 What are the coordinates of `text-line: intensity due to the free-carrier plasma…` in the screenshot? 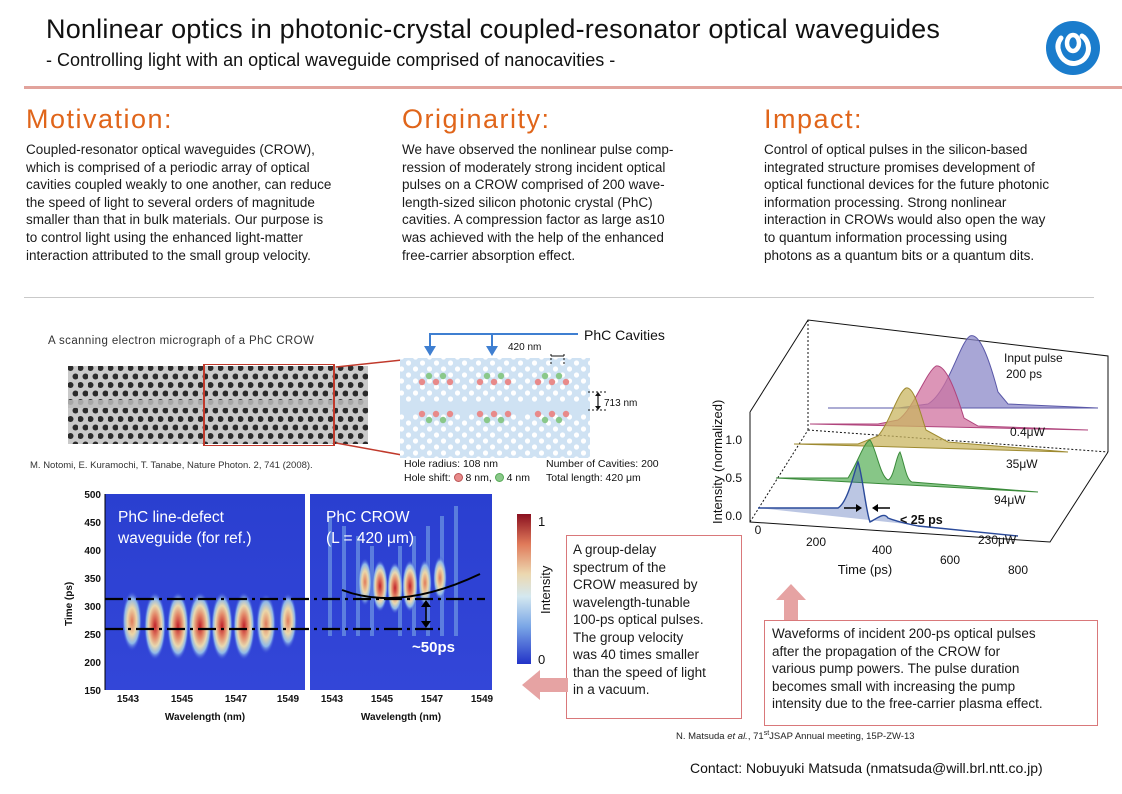 It's located at (907, 703).